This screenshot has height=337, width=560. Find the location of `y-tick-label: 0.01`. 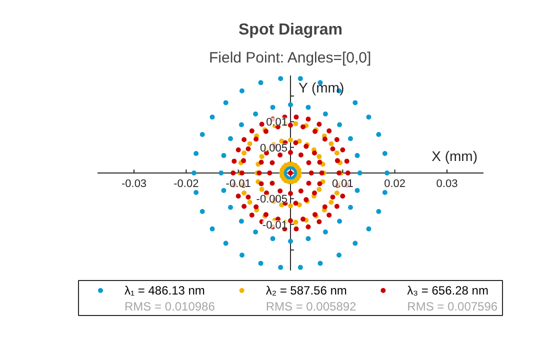

y-tick-label: 0.01 is located at coordinates (277, 122).